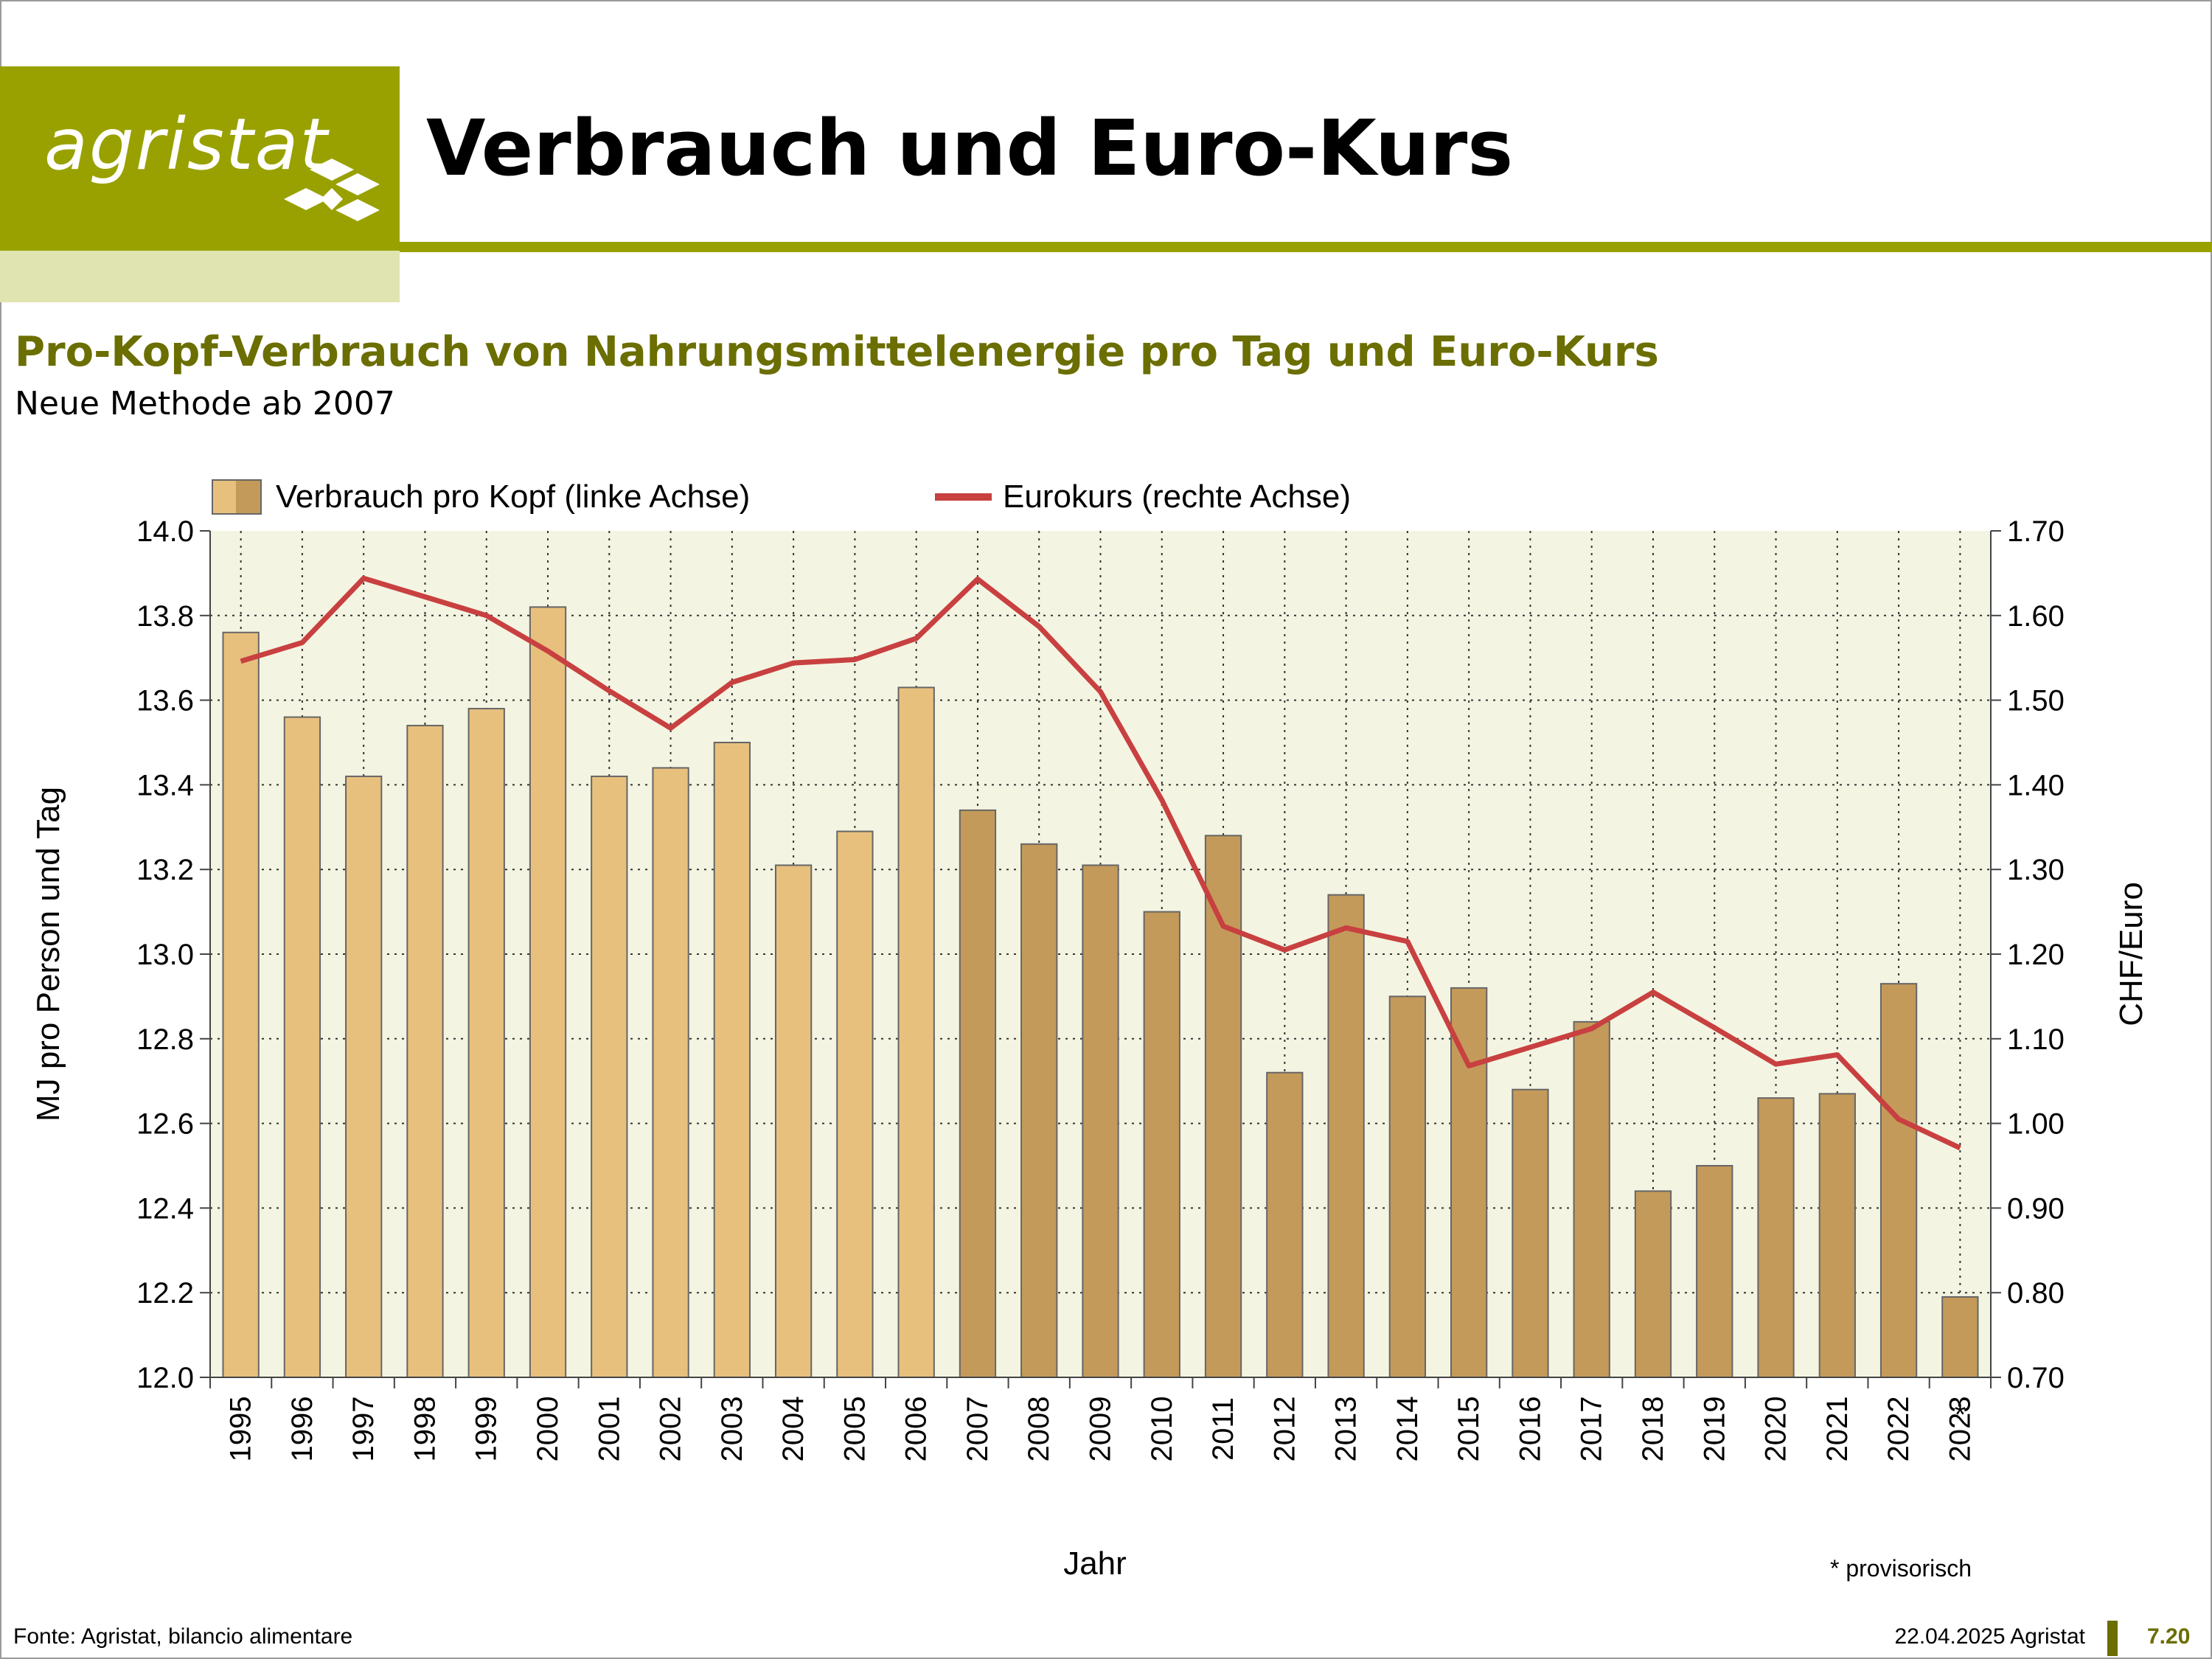 The image size is (2212, 1659). Describe the element at coordinates (165, 531) in the screenshot. I see `y-tick-label-left: 14.0` at that location.